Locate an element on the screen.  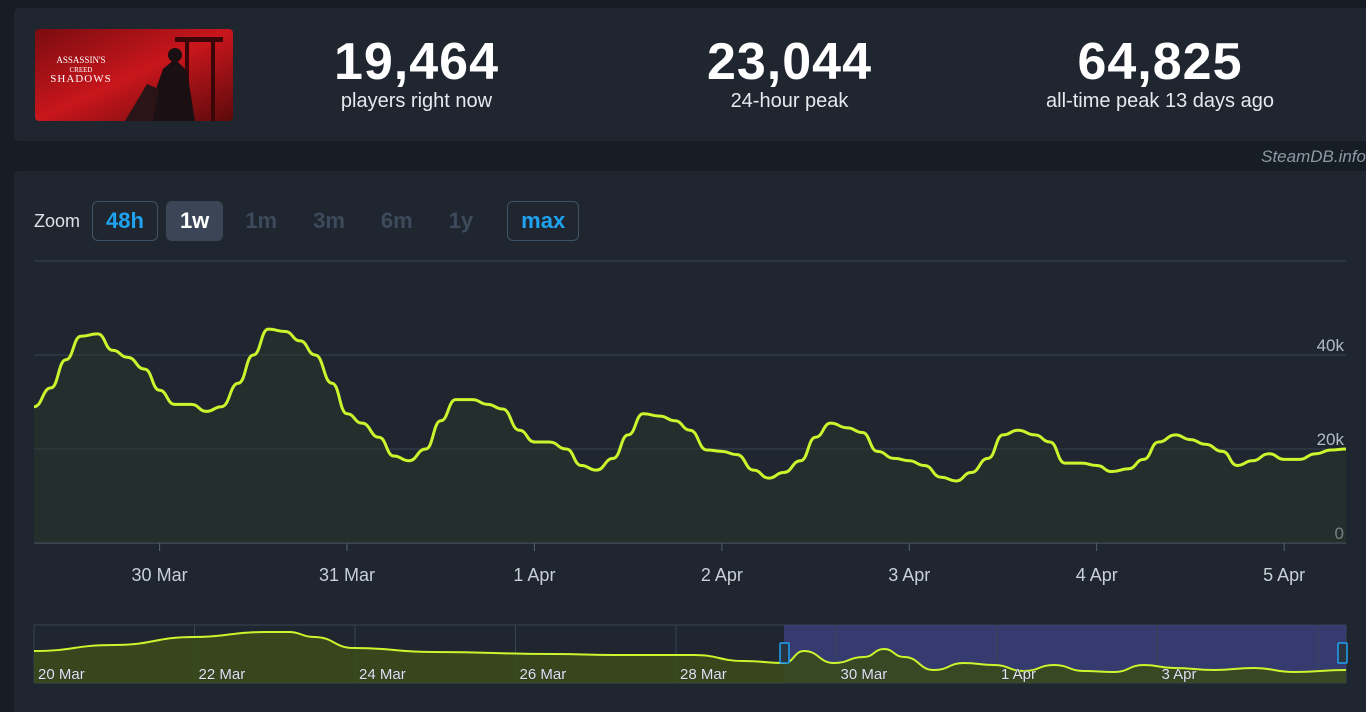
navigator-label: 28 Mar is located at coordinates (703, 674).